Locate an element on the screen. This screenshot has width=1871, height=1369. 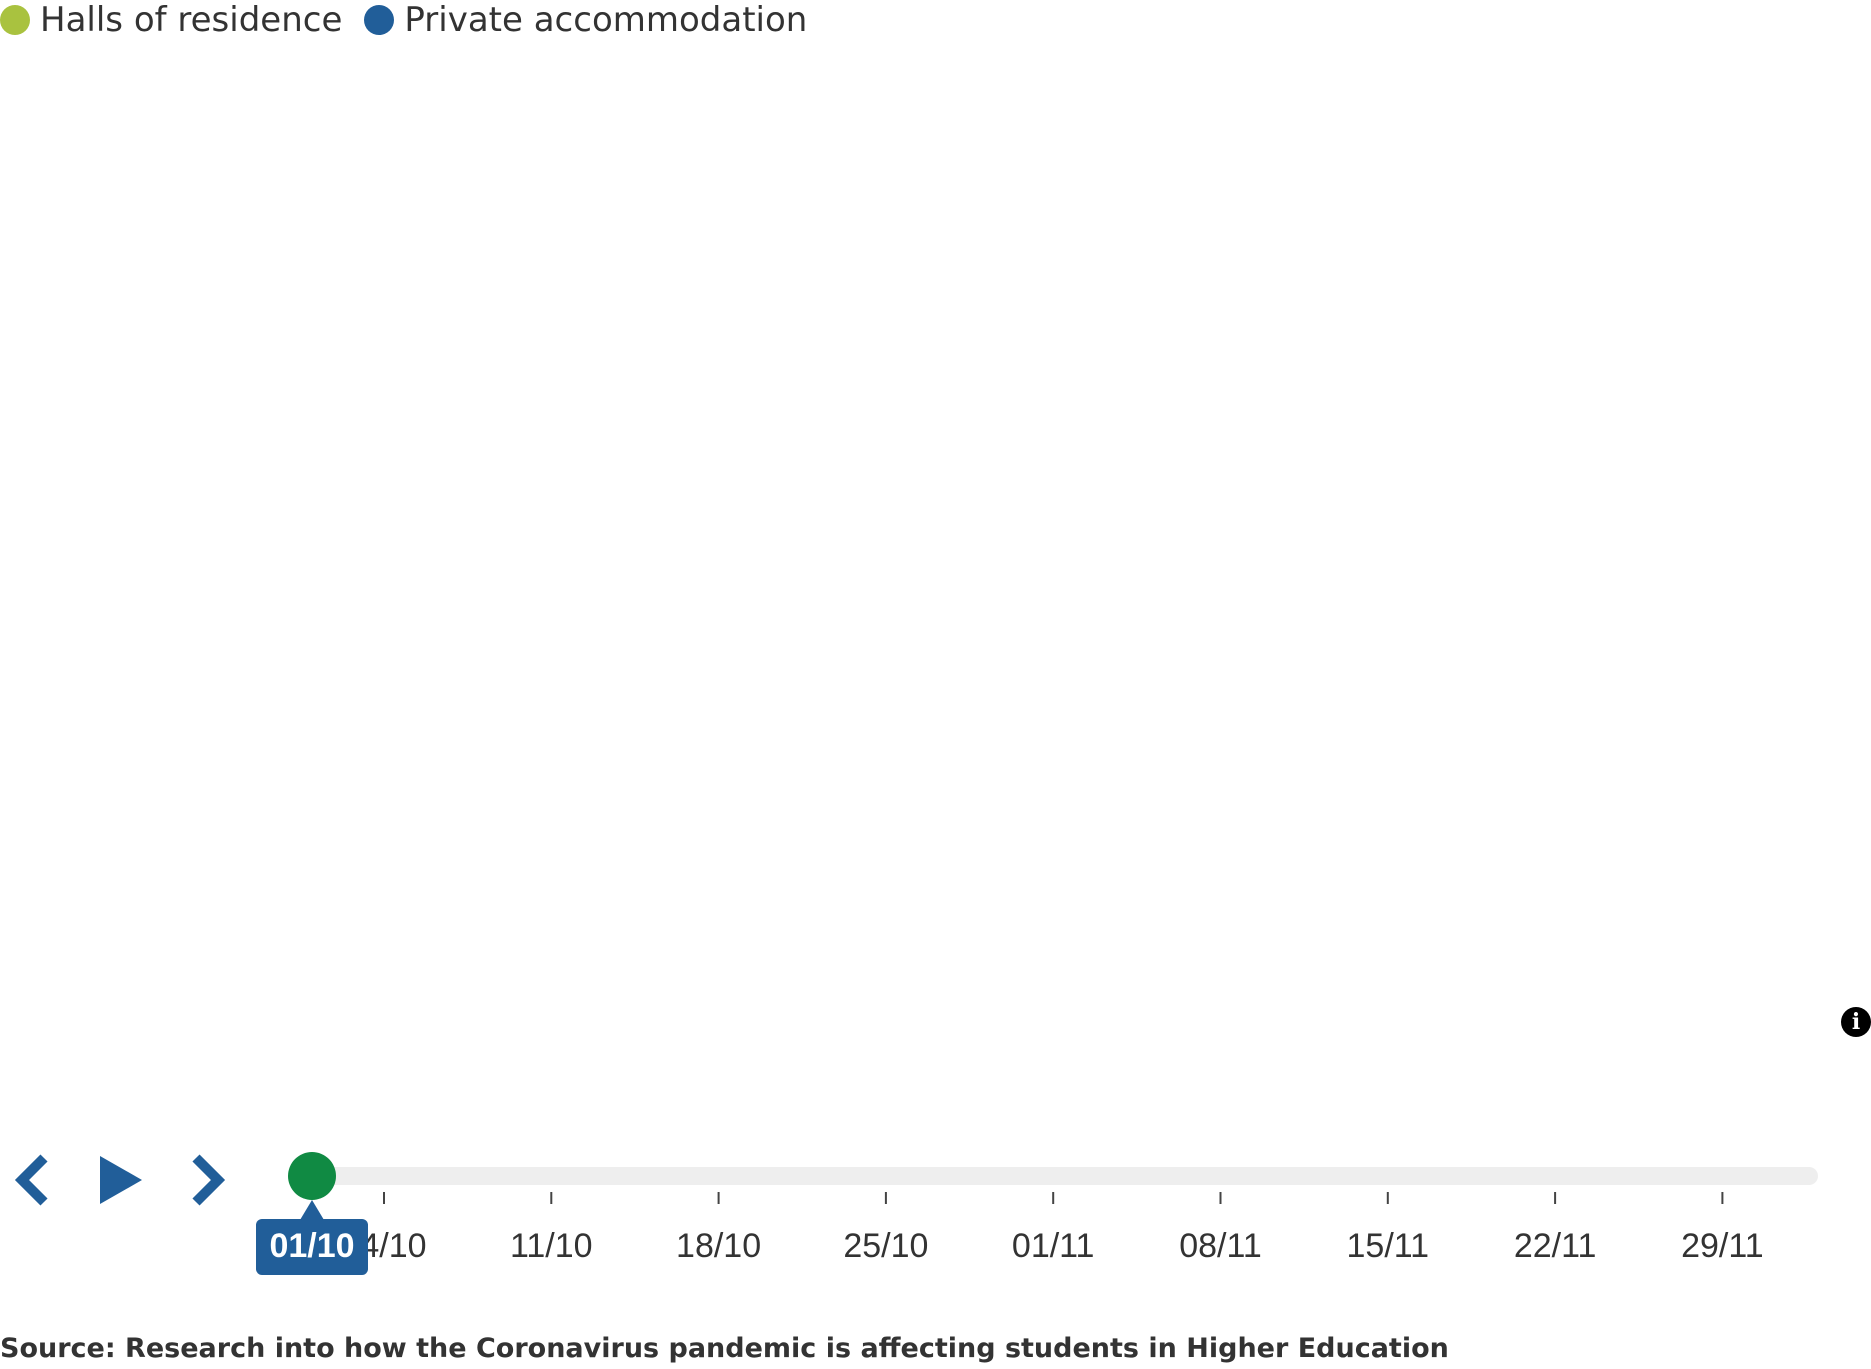
legend-dot-private is located at coordinates (379, 20).